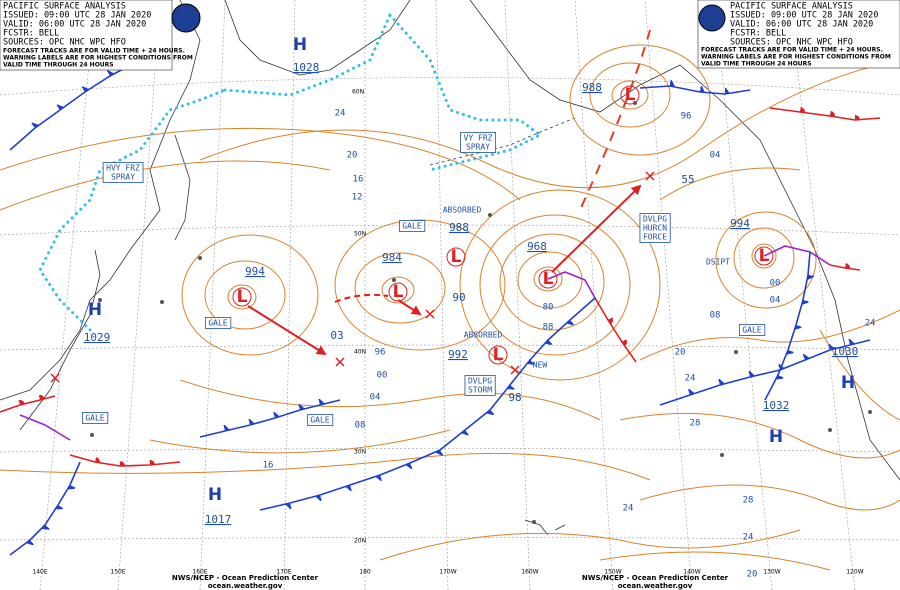  I want to click on pressure-value: 988, so click(592, 87).